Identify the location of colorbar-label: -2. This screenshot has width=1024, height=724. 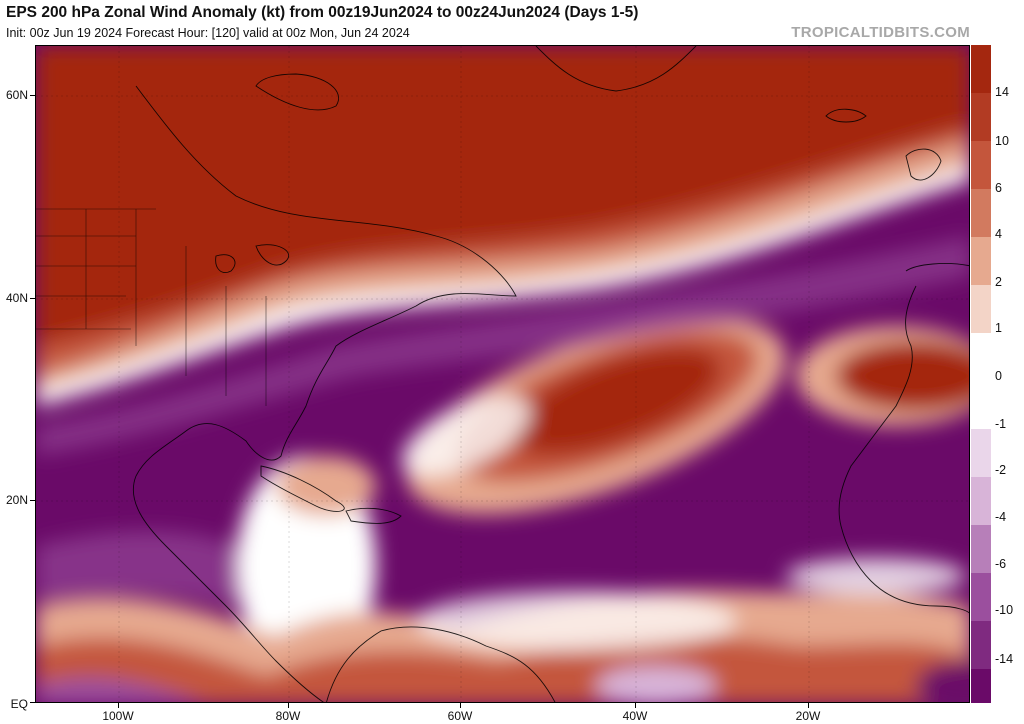
(1001, 470).